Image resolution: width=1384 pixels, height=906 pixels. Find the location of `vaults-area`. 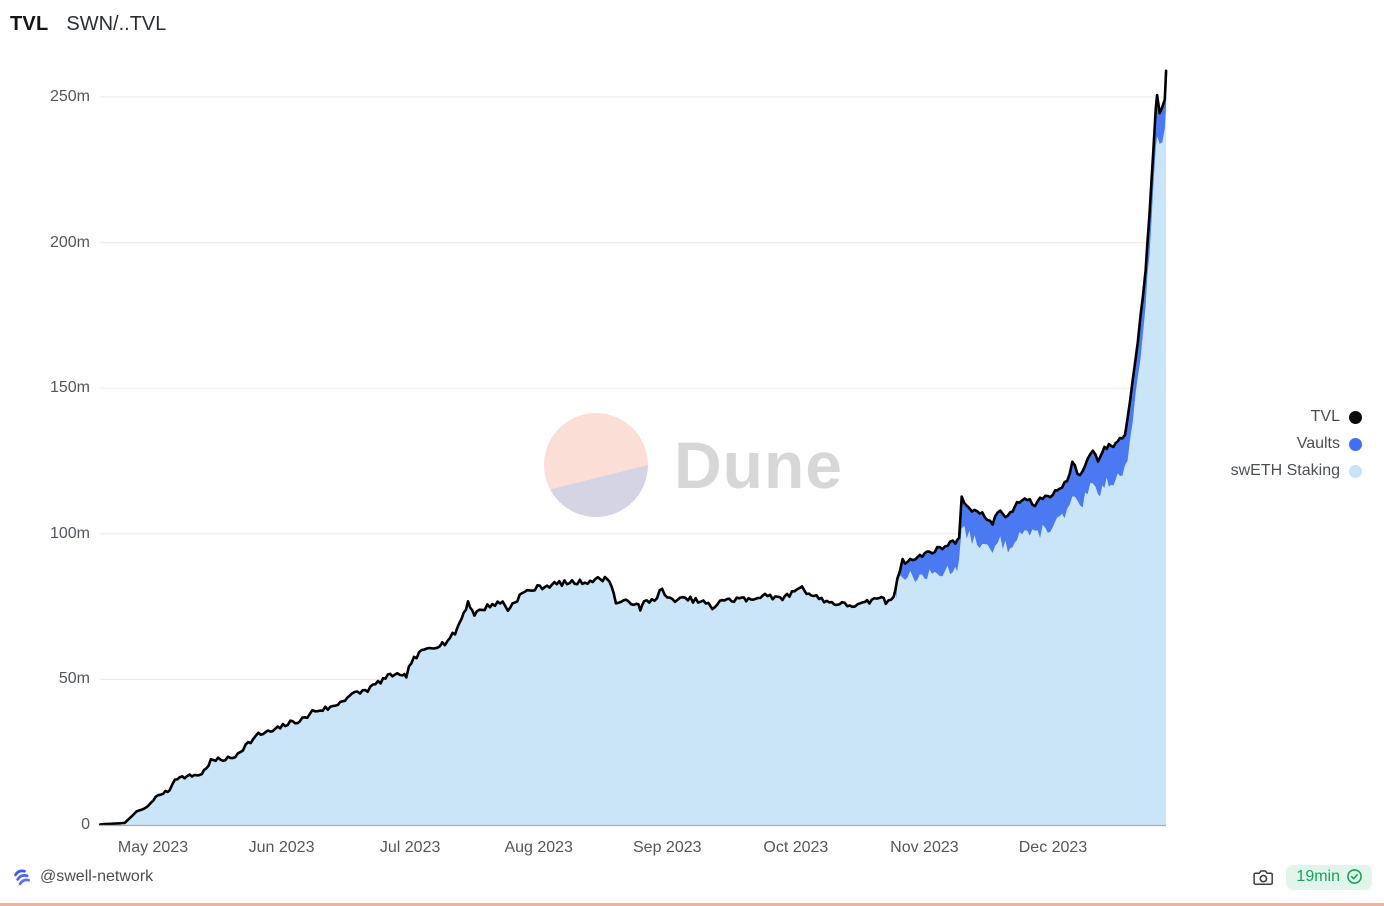

vaults-area is located at coordinates (1031, 335).